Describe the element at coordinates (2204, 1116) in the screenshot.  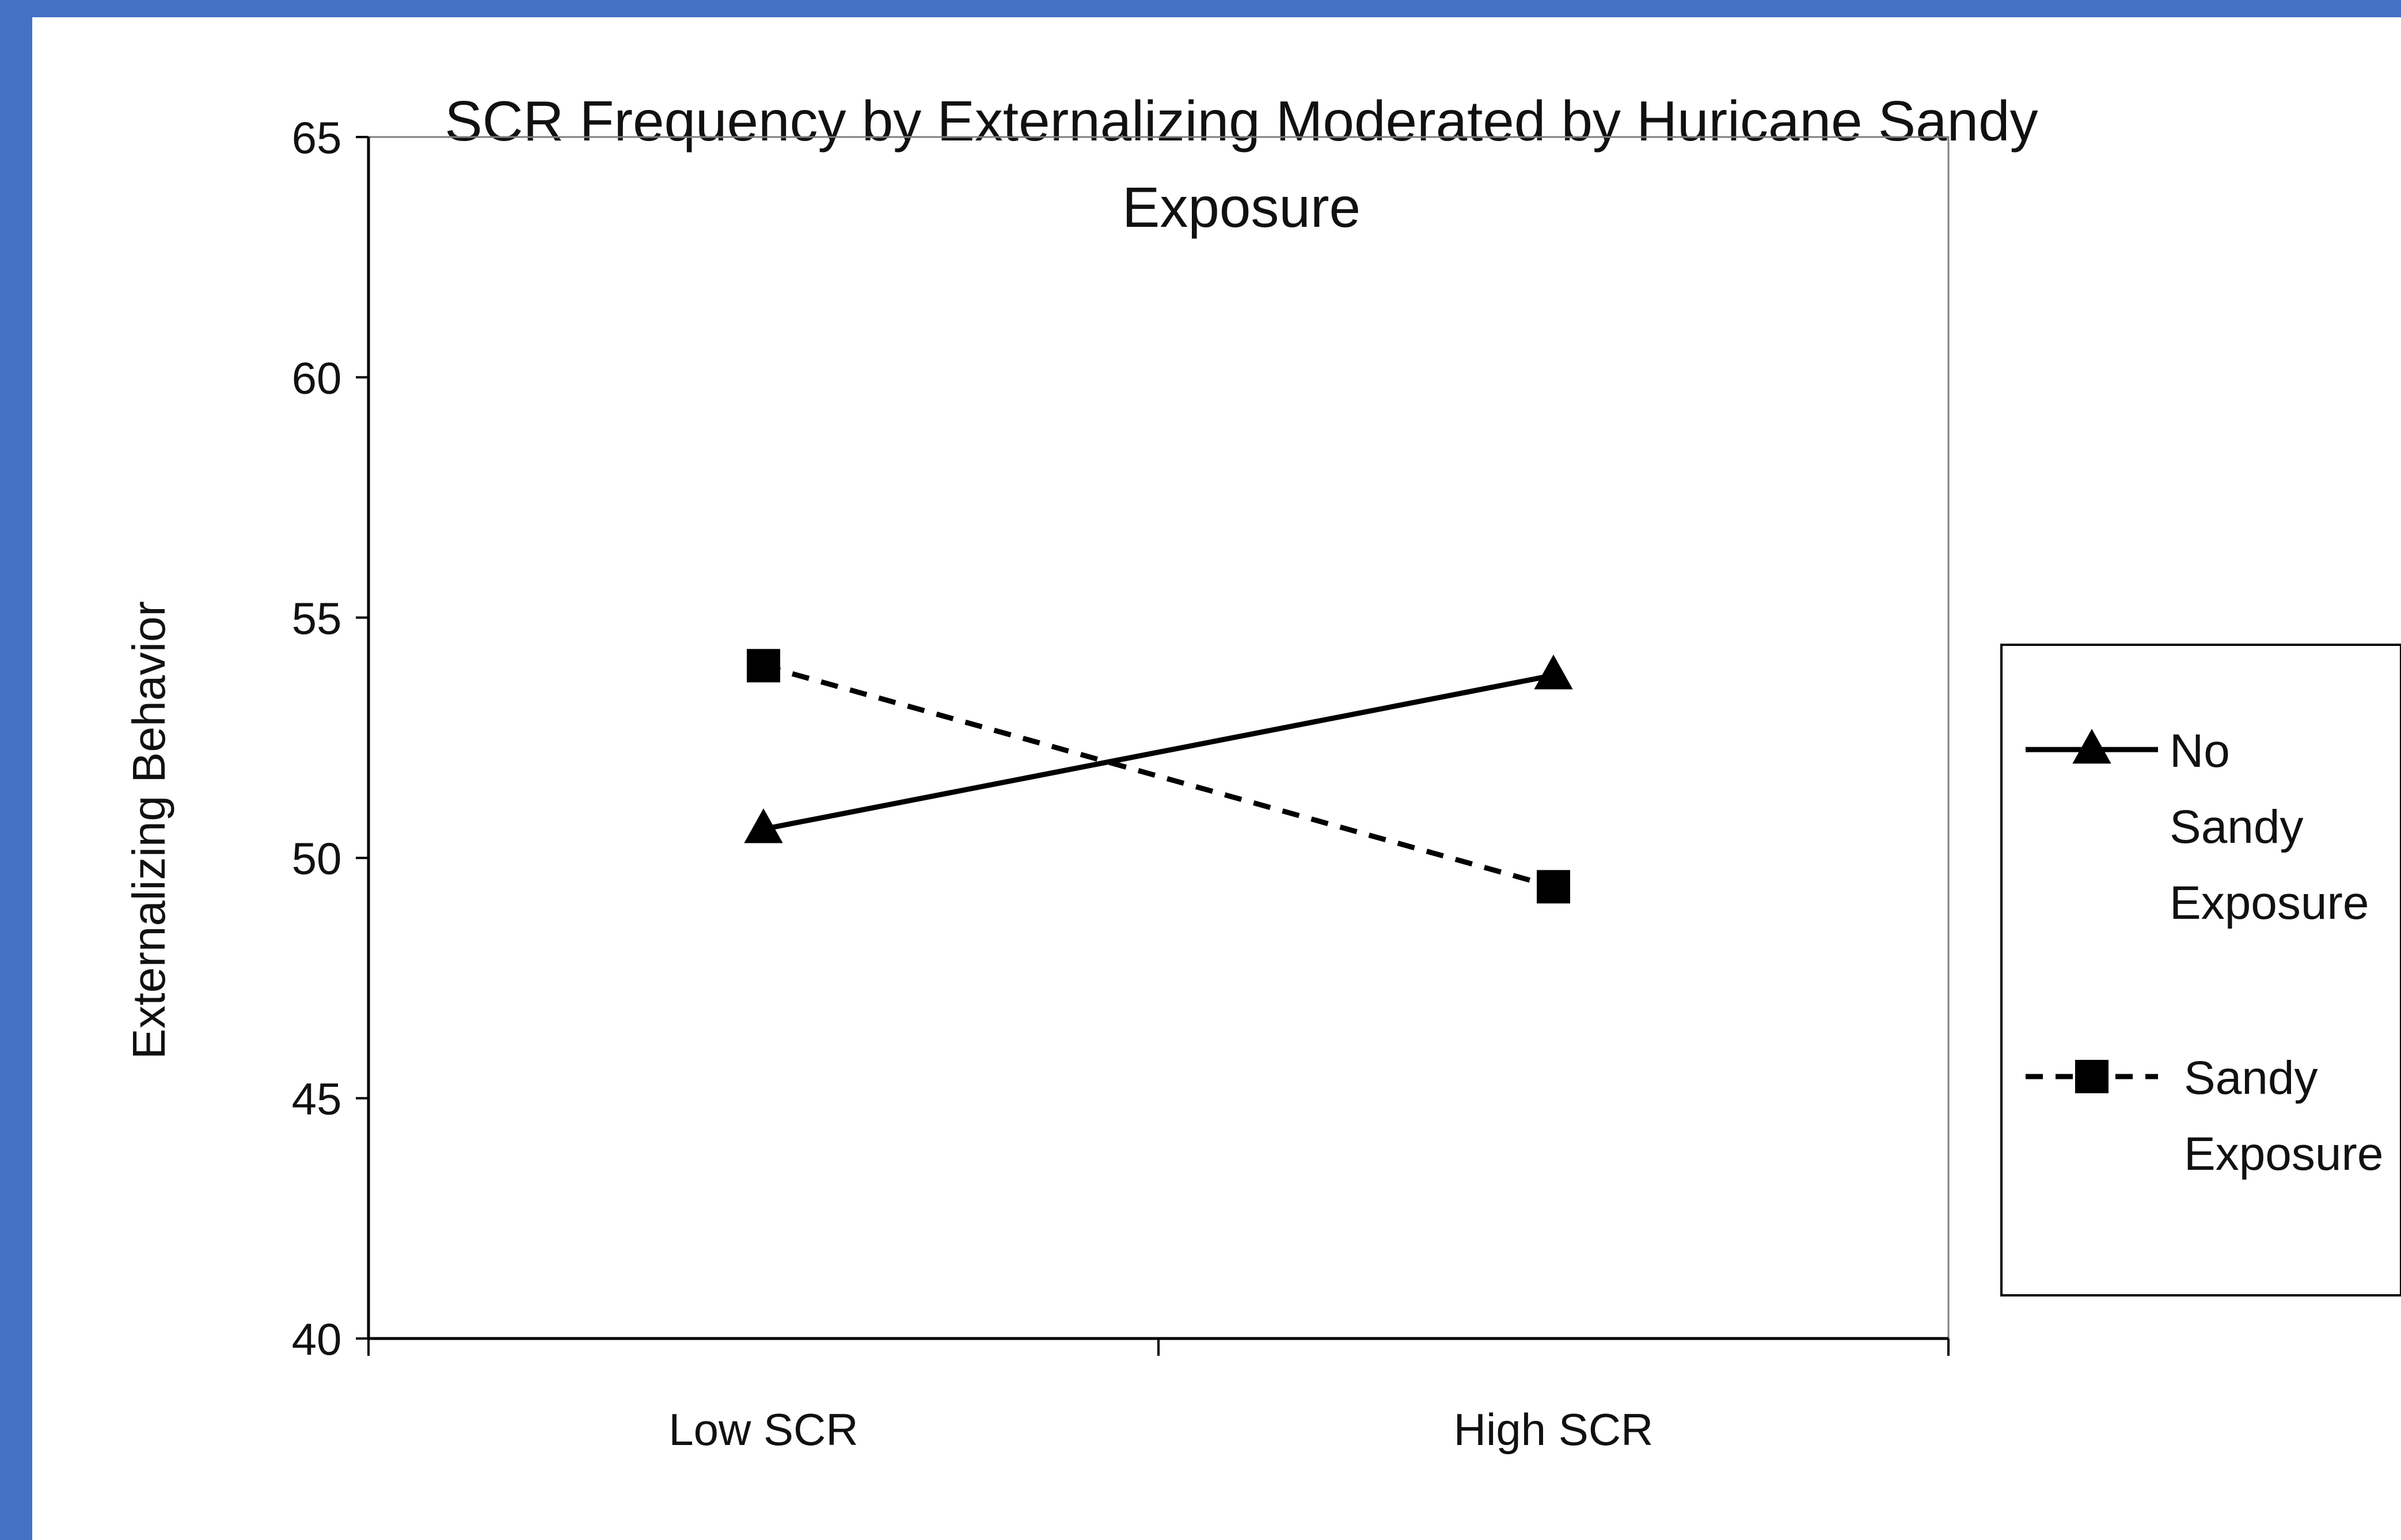
I see `legend-entry-2: Sandy Exposure` at that location.